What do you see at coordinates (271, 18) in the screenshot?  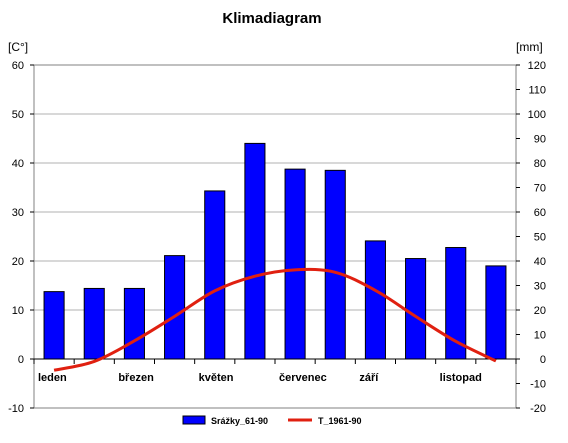 I see `chart-title: Klimadiagram` at bounding box center [271, 18].